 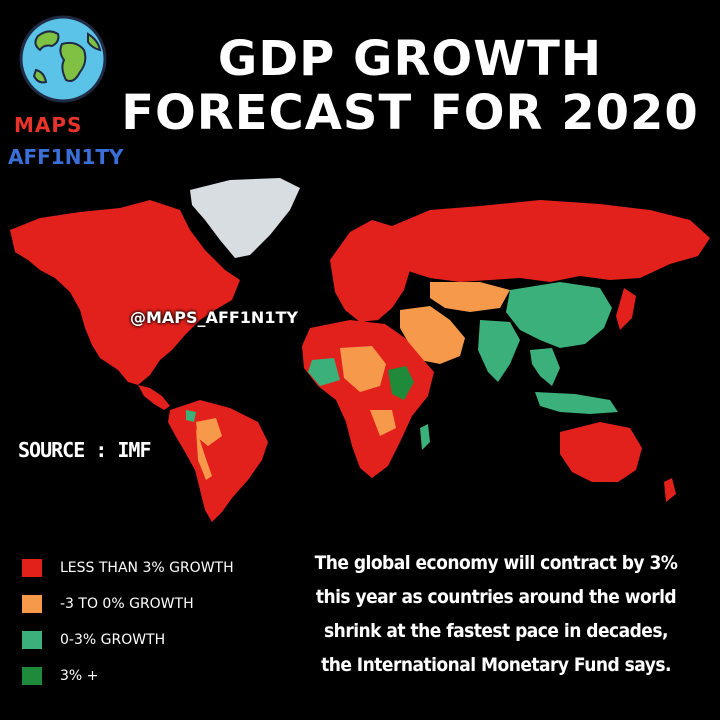 I want to click on region-new-zealand, so click(x=670, y=490).